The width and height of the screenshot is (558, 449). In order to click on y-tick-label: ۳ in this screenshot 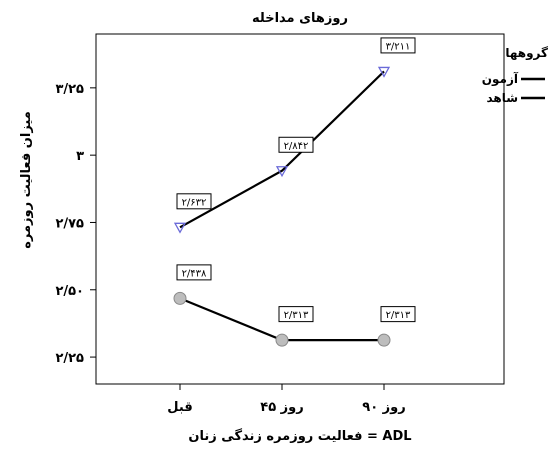, I will do `click(80, 156)`.